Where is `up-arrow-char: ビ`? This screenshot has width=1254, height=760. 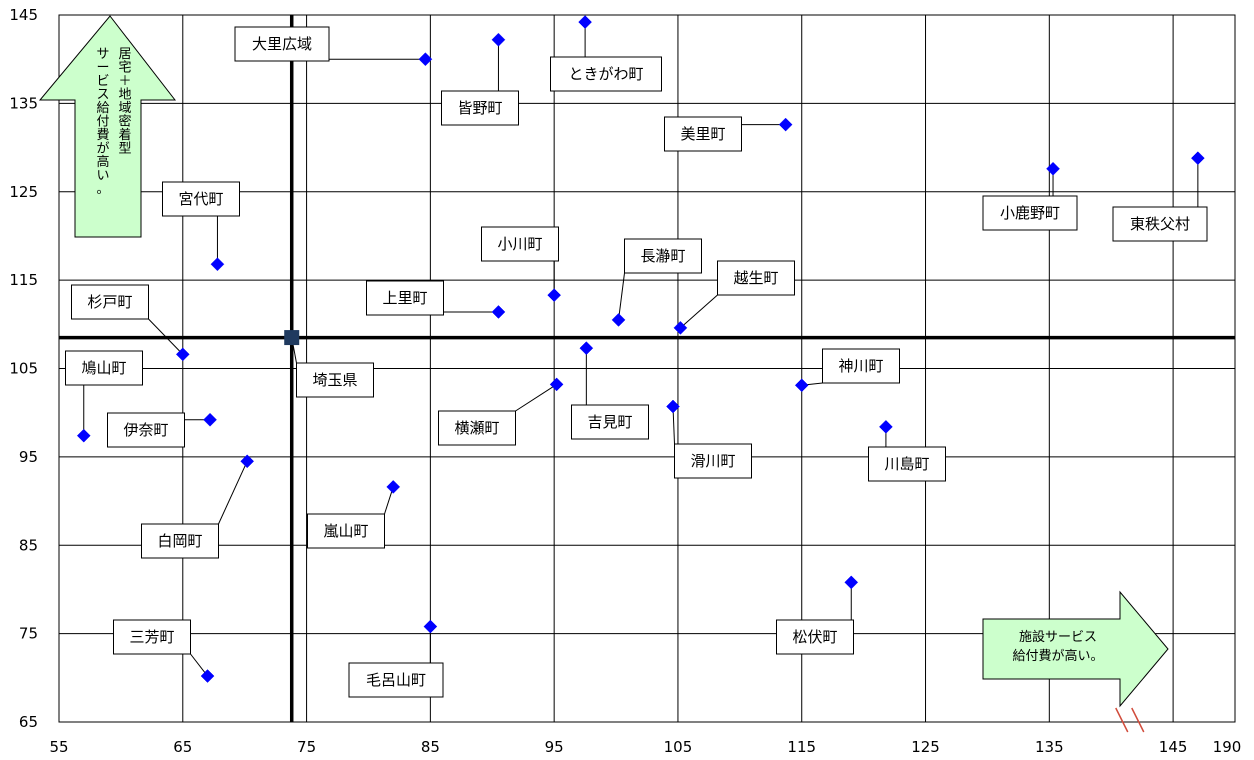
up-arrow-char: ビ is located at coordinates (102, 81).